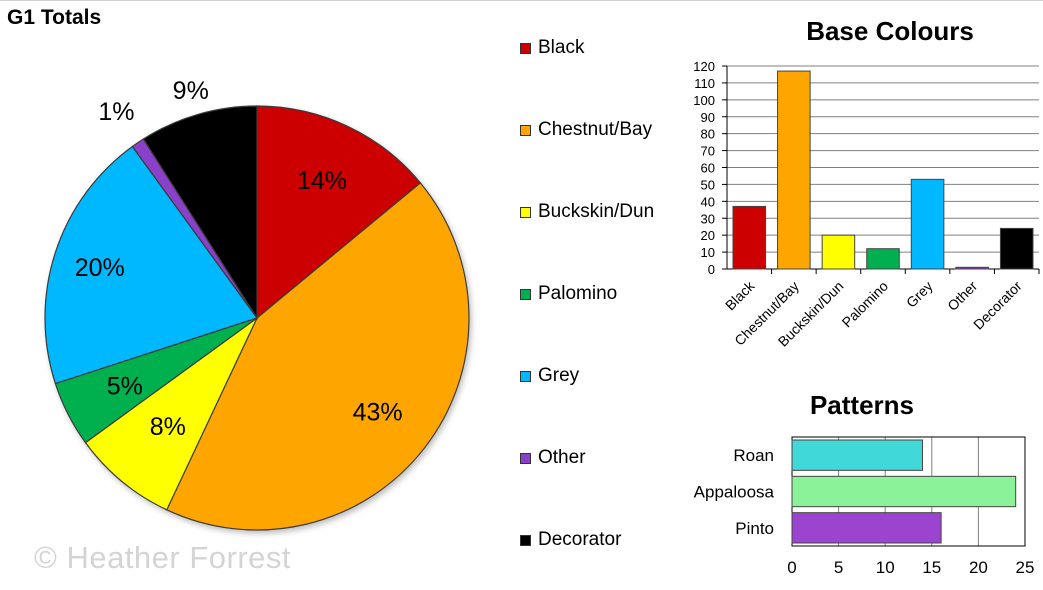 This screenshot has height=590, width=1043. Describe the element at coordinates (125, 386) in the screenshot. I see `pie-data-label-palomino: 5%` at that location.